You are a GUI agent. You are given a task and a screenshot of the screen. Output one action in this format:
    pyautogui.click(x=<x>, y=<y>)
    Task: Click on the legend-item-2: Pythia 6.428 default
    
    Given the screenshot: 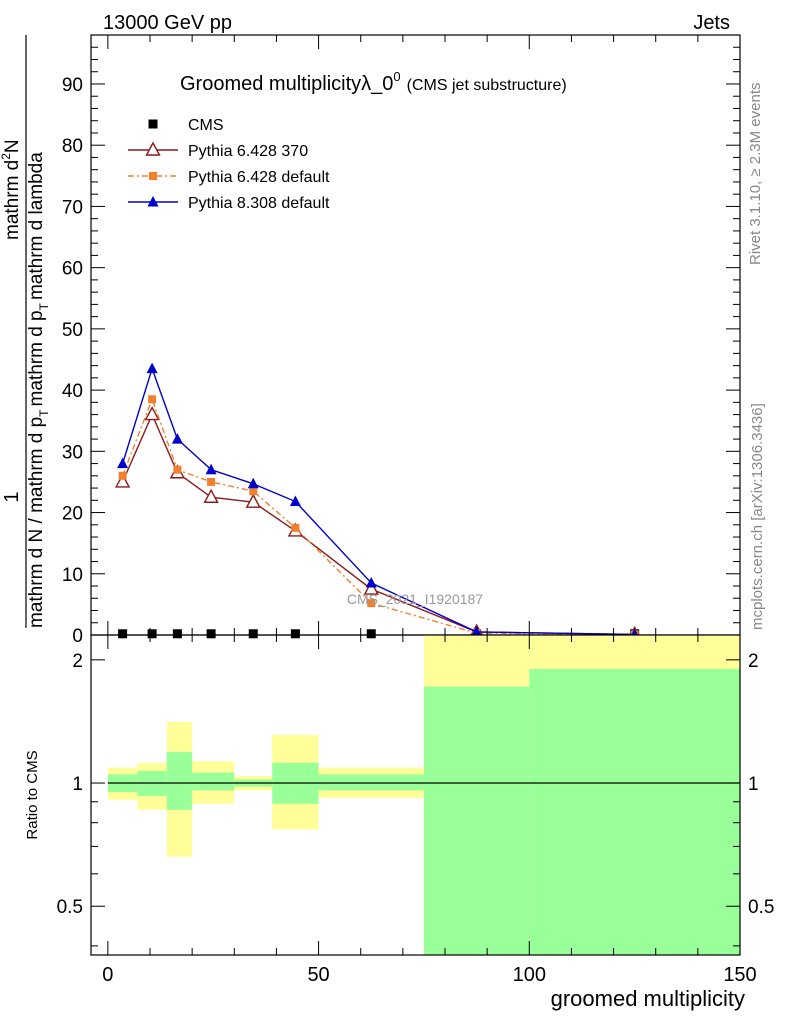 What is the action you would take?
    pyautogui.click(x=229, y=177)
    